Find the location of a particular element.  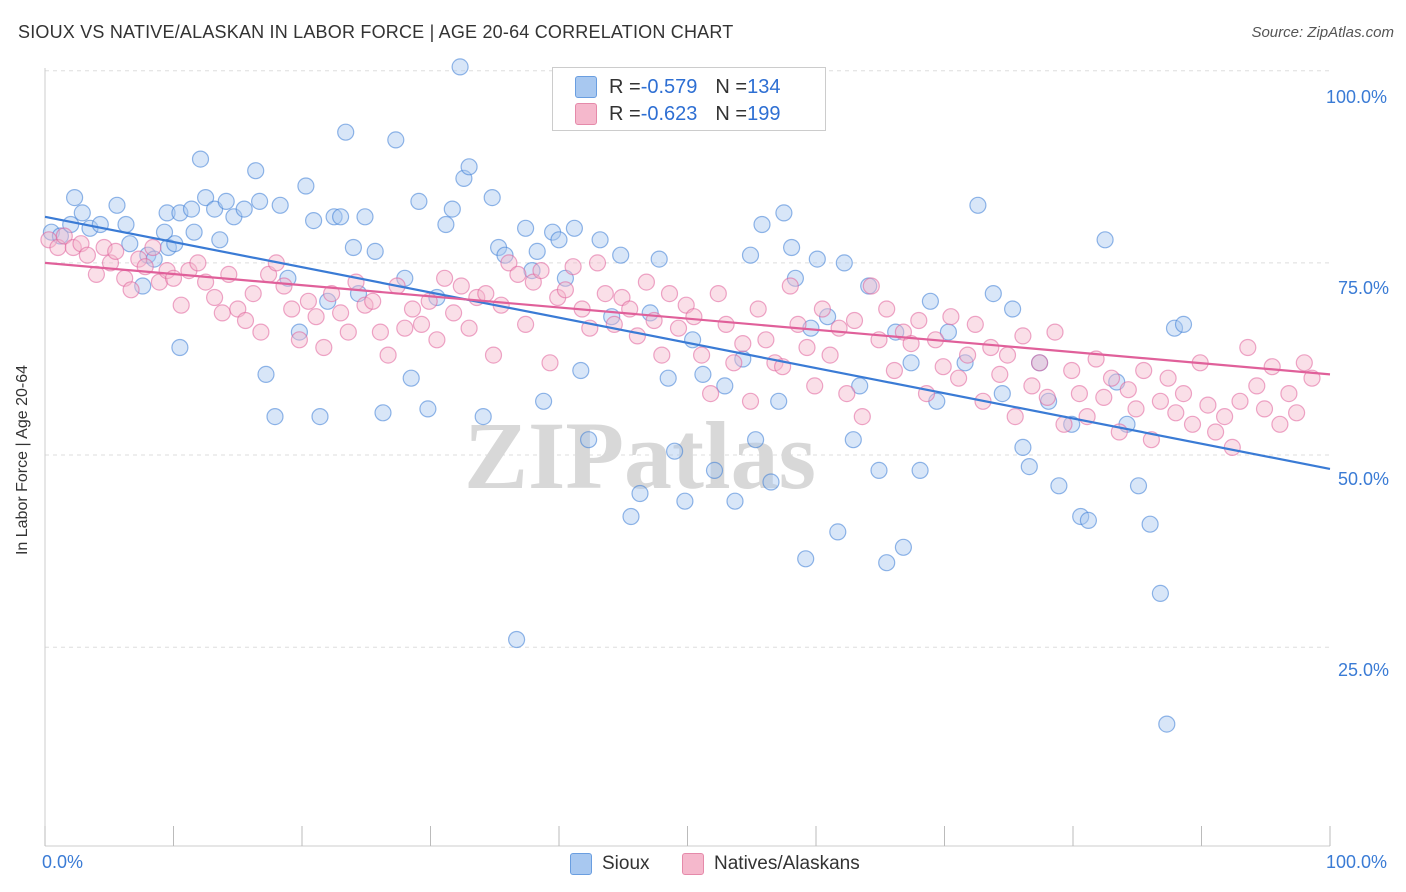

x-tick-label-max: 100.0% is located at coordinates (1357, 862).